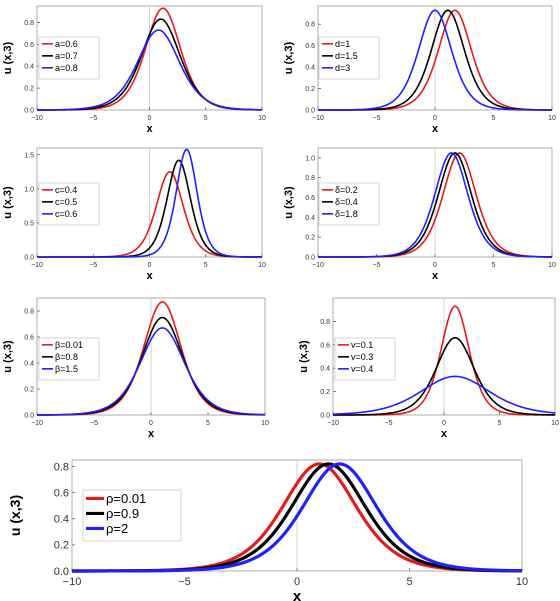 The image size is (560, 601). What do you see at coordinates (122, 513) in the screenshot?
I see `legend-label: ρ=0.9` at bounding box center [122, 513].